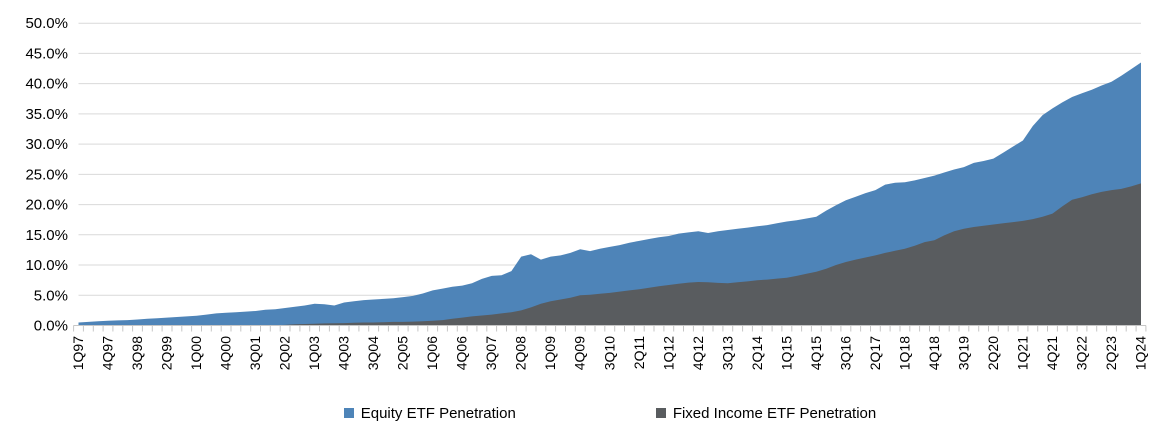  What do you see at coordinates (46, 235) in the screenshot?
I see `y-axis-label: 15.0%` at bounding box center [46, 235].